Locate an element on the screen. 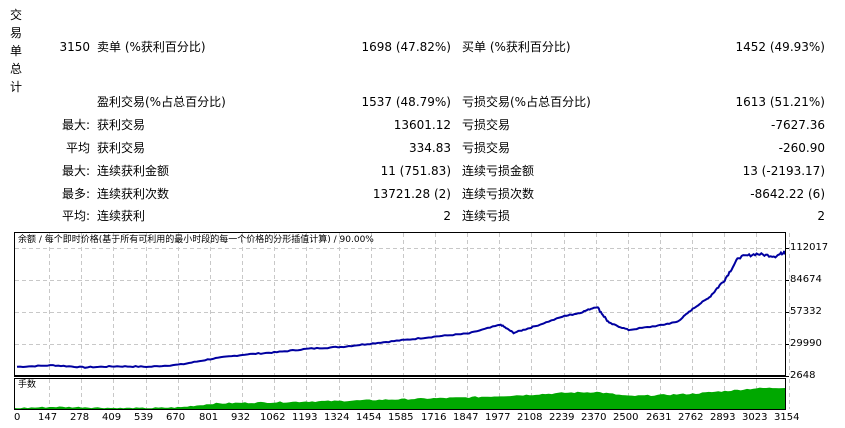 Image resolution: width=845 pixels, height=428 pixels. x-tick-label: 2631 is located at coordinates (659, 417).